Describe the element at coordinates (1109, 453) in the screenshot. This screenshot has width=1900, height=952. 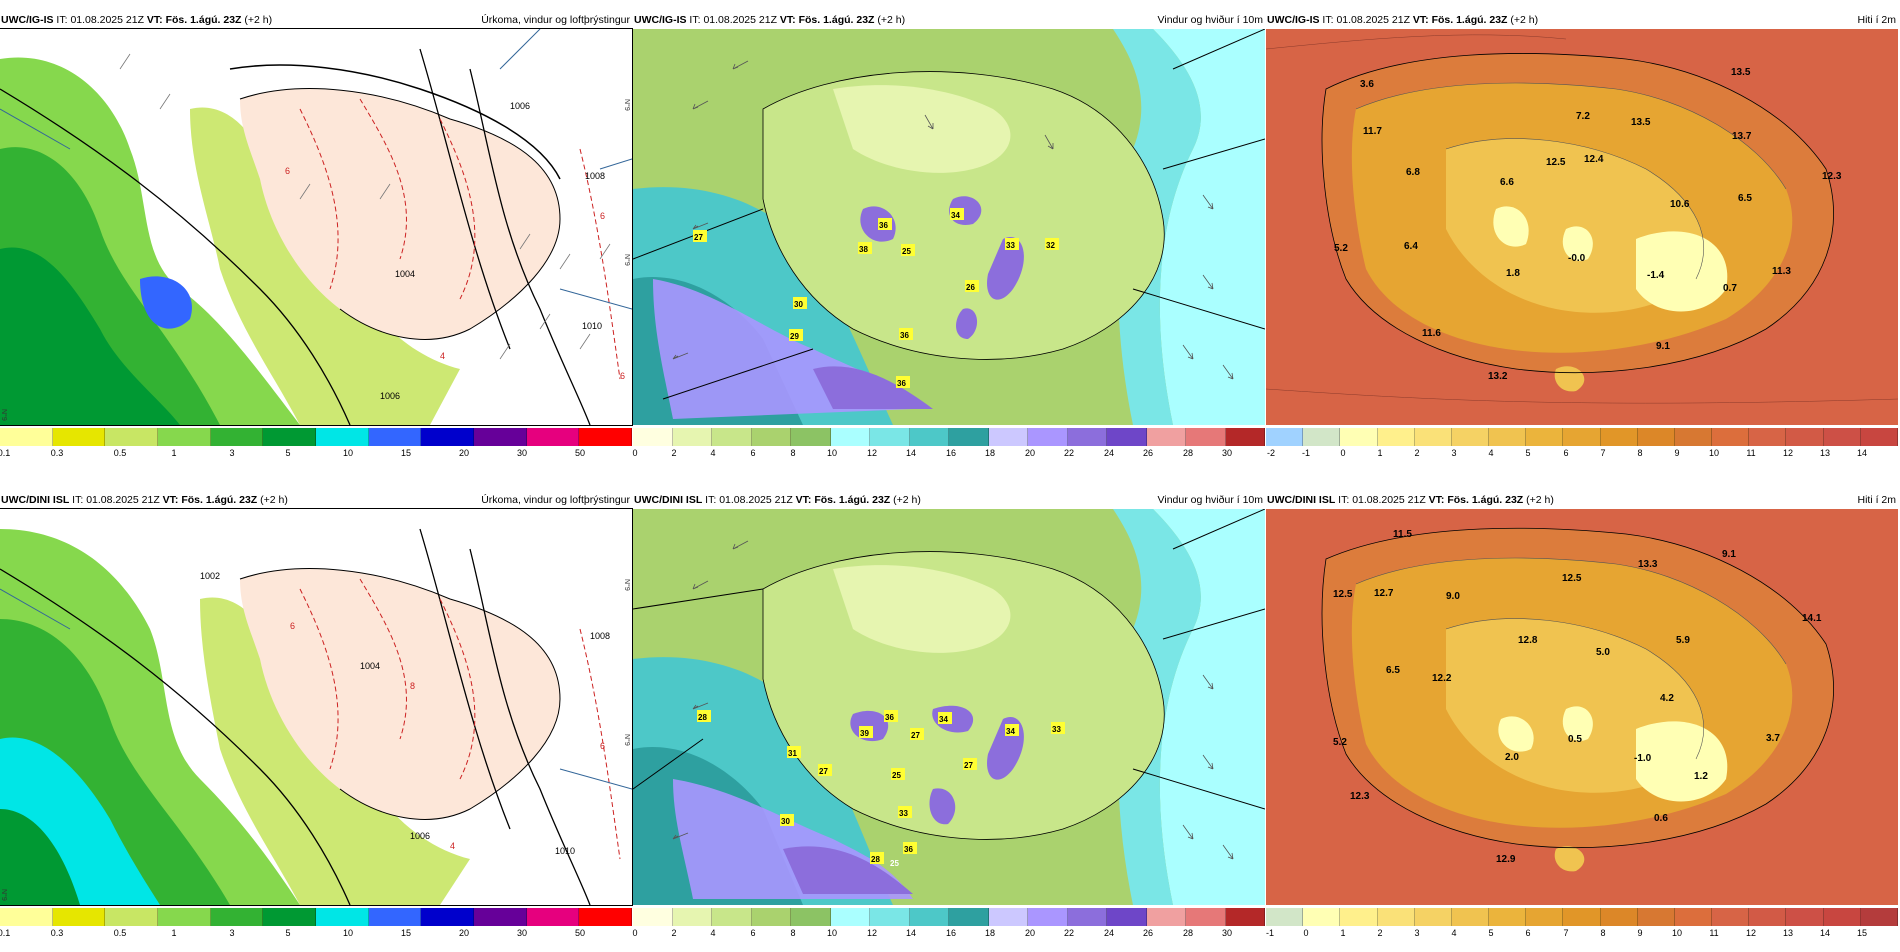
I see `legend-tick: 24` at that location.